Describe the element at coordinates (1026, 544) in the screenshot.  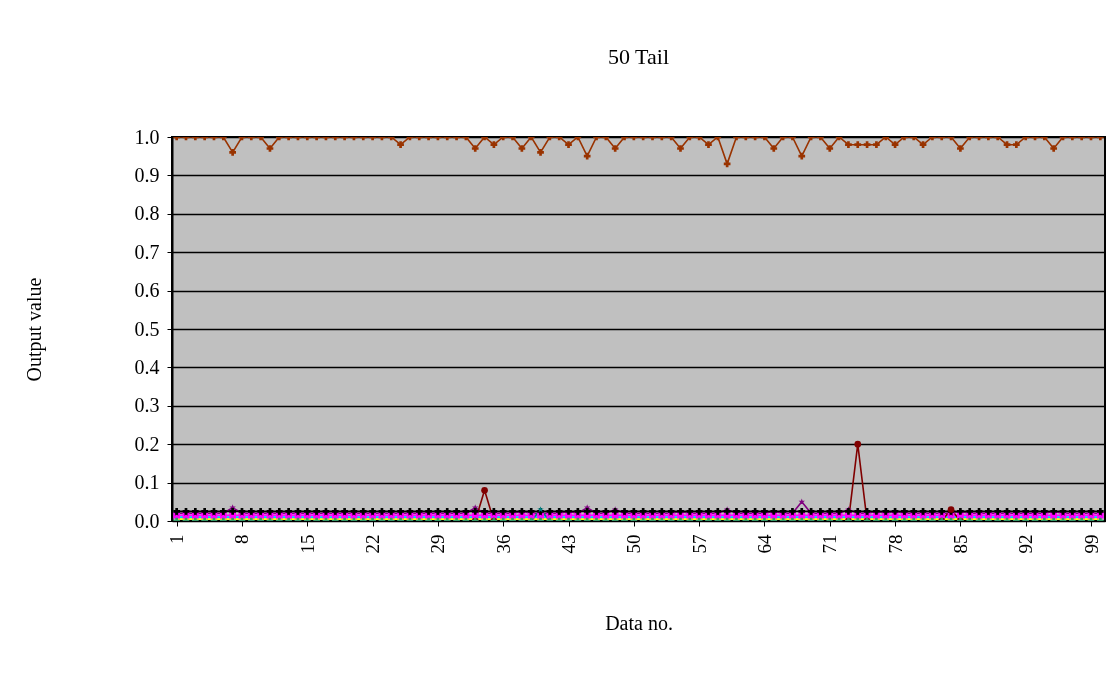
I see `x-tick-label: 92` at that location.